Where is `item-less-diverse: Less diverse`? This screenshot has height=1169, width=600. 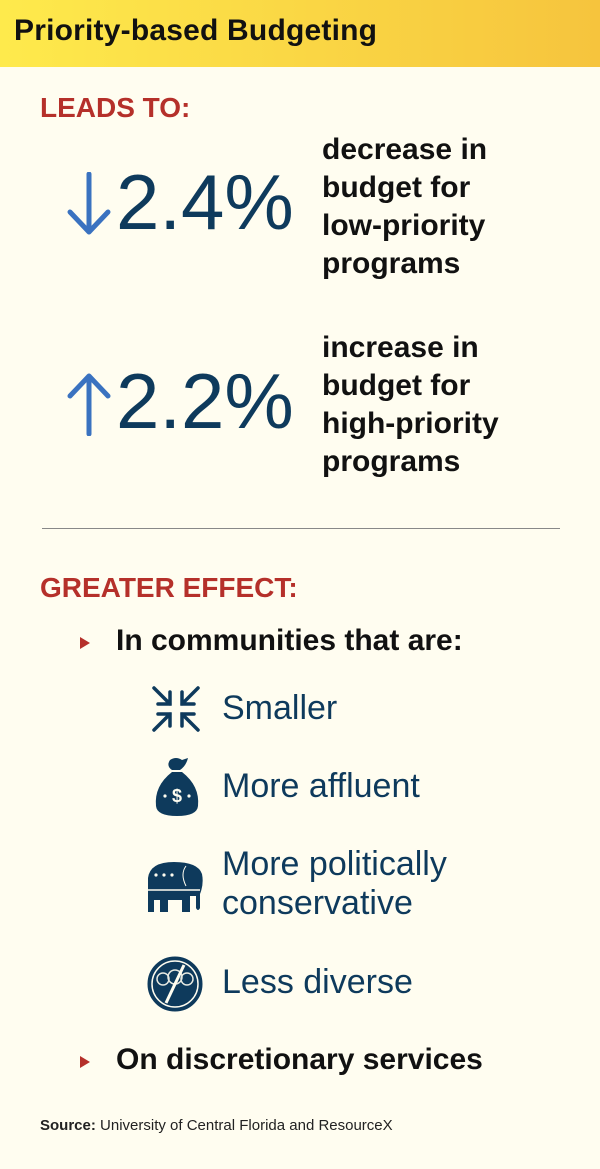
item-less-diverse: Less diverse is located at coordinates (317, 982).